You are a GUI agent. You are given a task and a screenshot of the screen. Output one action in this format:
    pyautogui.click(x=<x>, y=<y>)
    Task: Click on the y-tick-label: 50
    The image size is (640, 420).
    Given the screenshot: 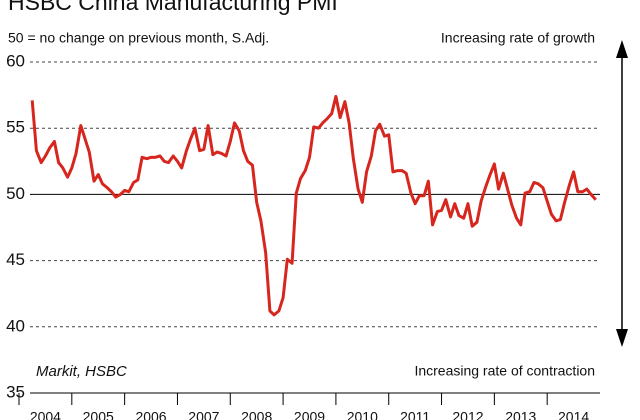 What is the action you would take?
    pyautogui.click(x=15, y=193)
    